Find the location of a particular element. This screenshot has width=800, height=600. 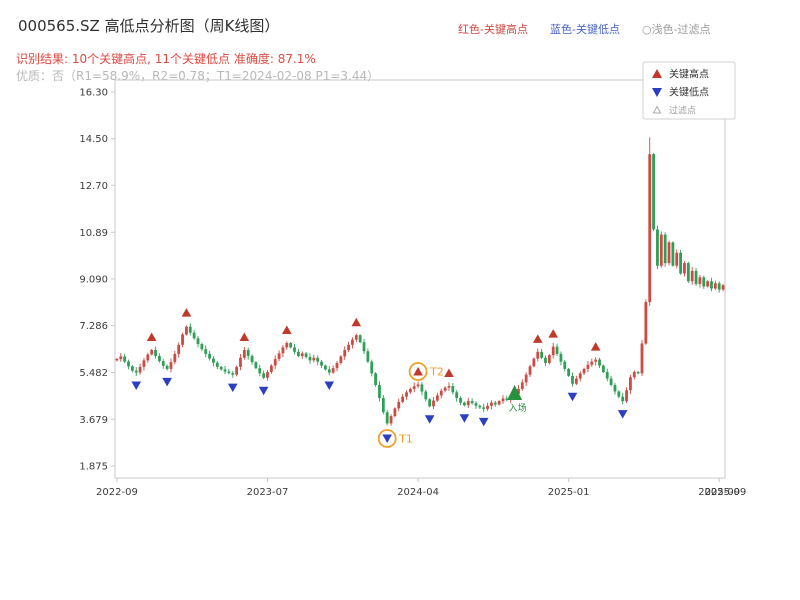

key-low-triangle-icon is located at coordinates (657, 92).